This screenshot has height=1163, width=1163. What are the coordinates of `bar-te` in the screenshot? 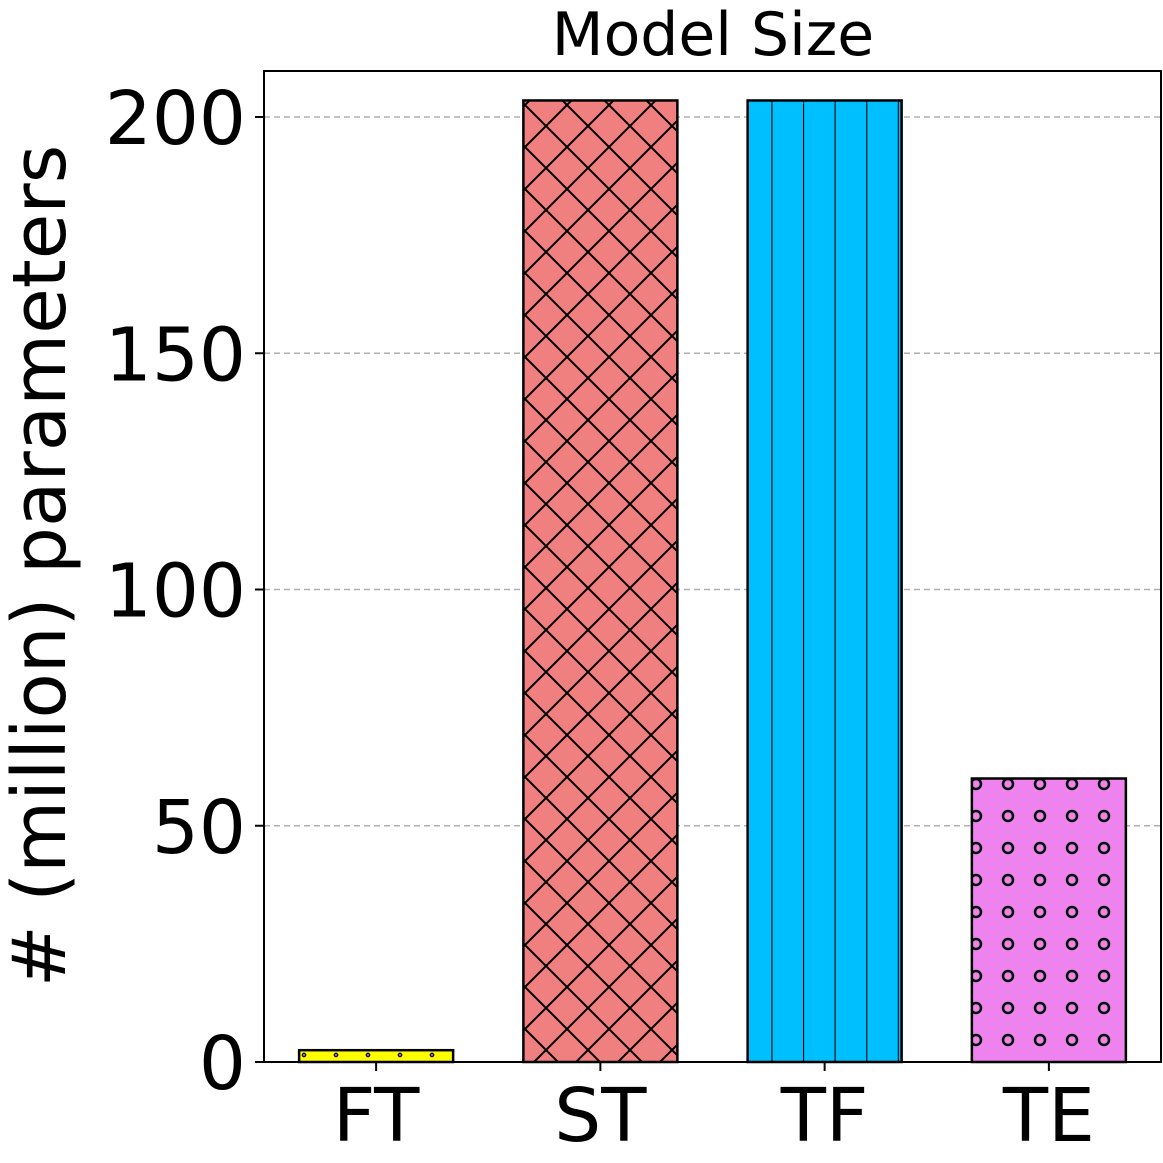 It's located at (1049, 920).